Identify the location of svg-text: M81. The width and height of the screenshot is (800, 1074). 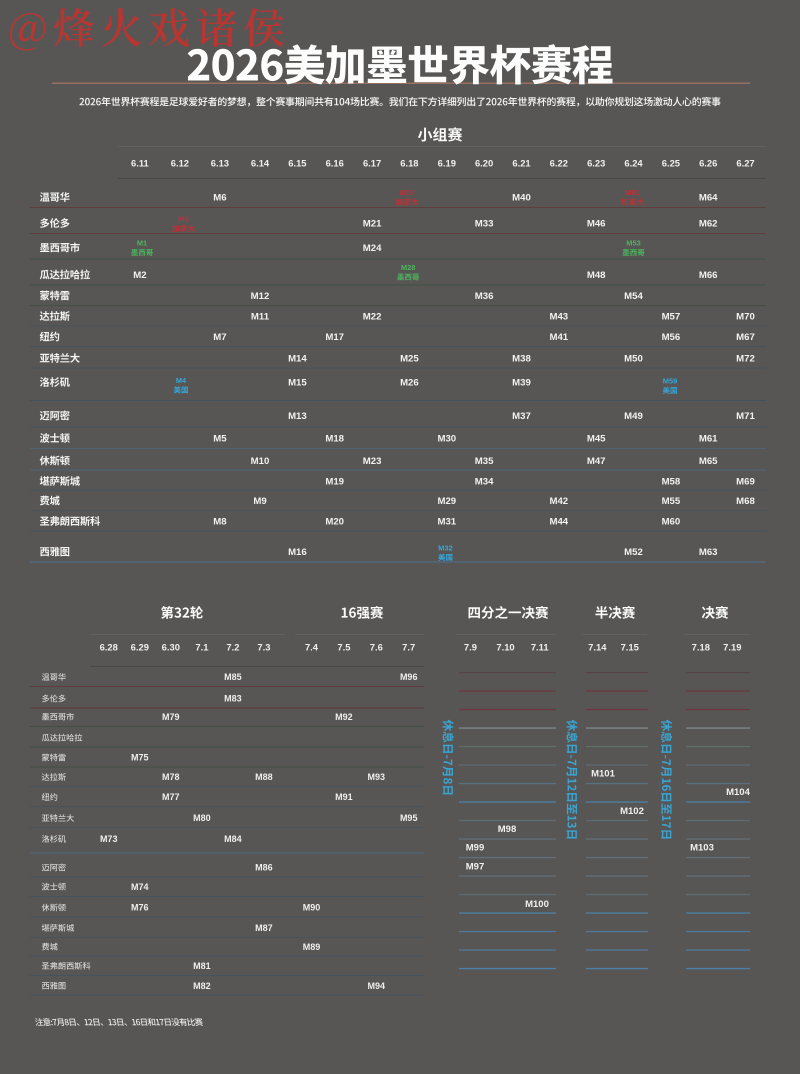
(202, 966).